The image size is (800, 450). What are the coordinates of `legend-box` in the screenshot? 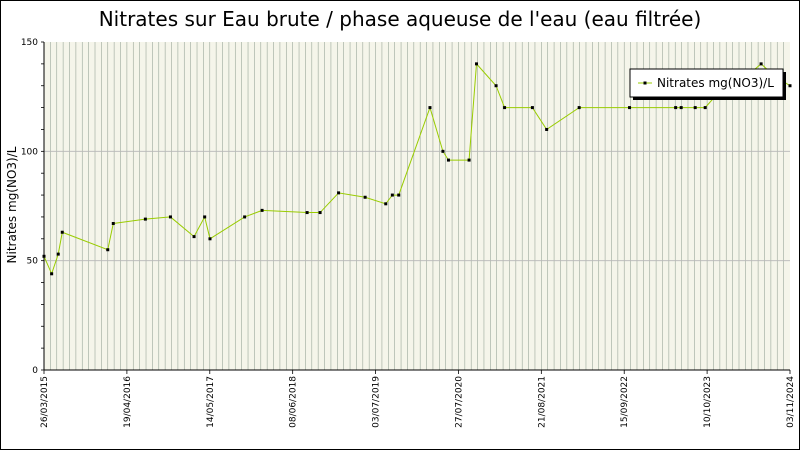 It's located at (706, 83).